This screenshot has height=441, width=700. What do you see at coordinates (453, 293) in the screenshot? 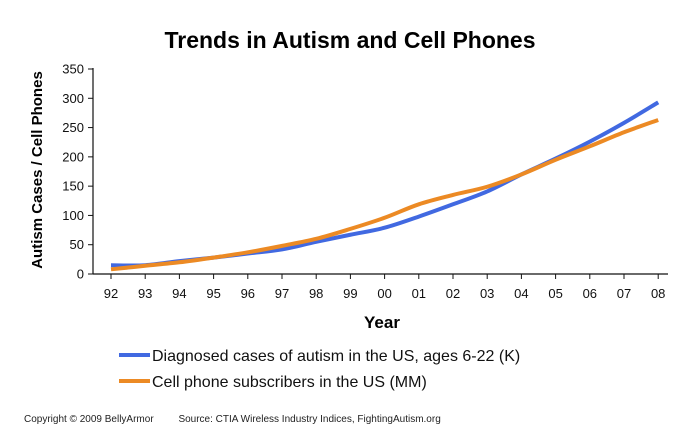
I see `x-tick-label: 02` at bounding box center [453, 293].